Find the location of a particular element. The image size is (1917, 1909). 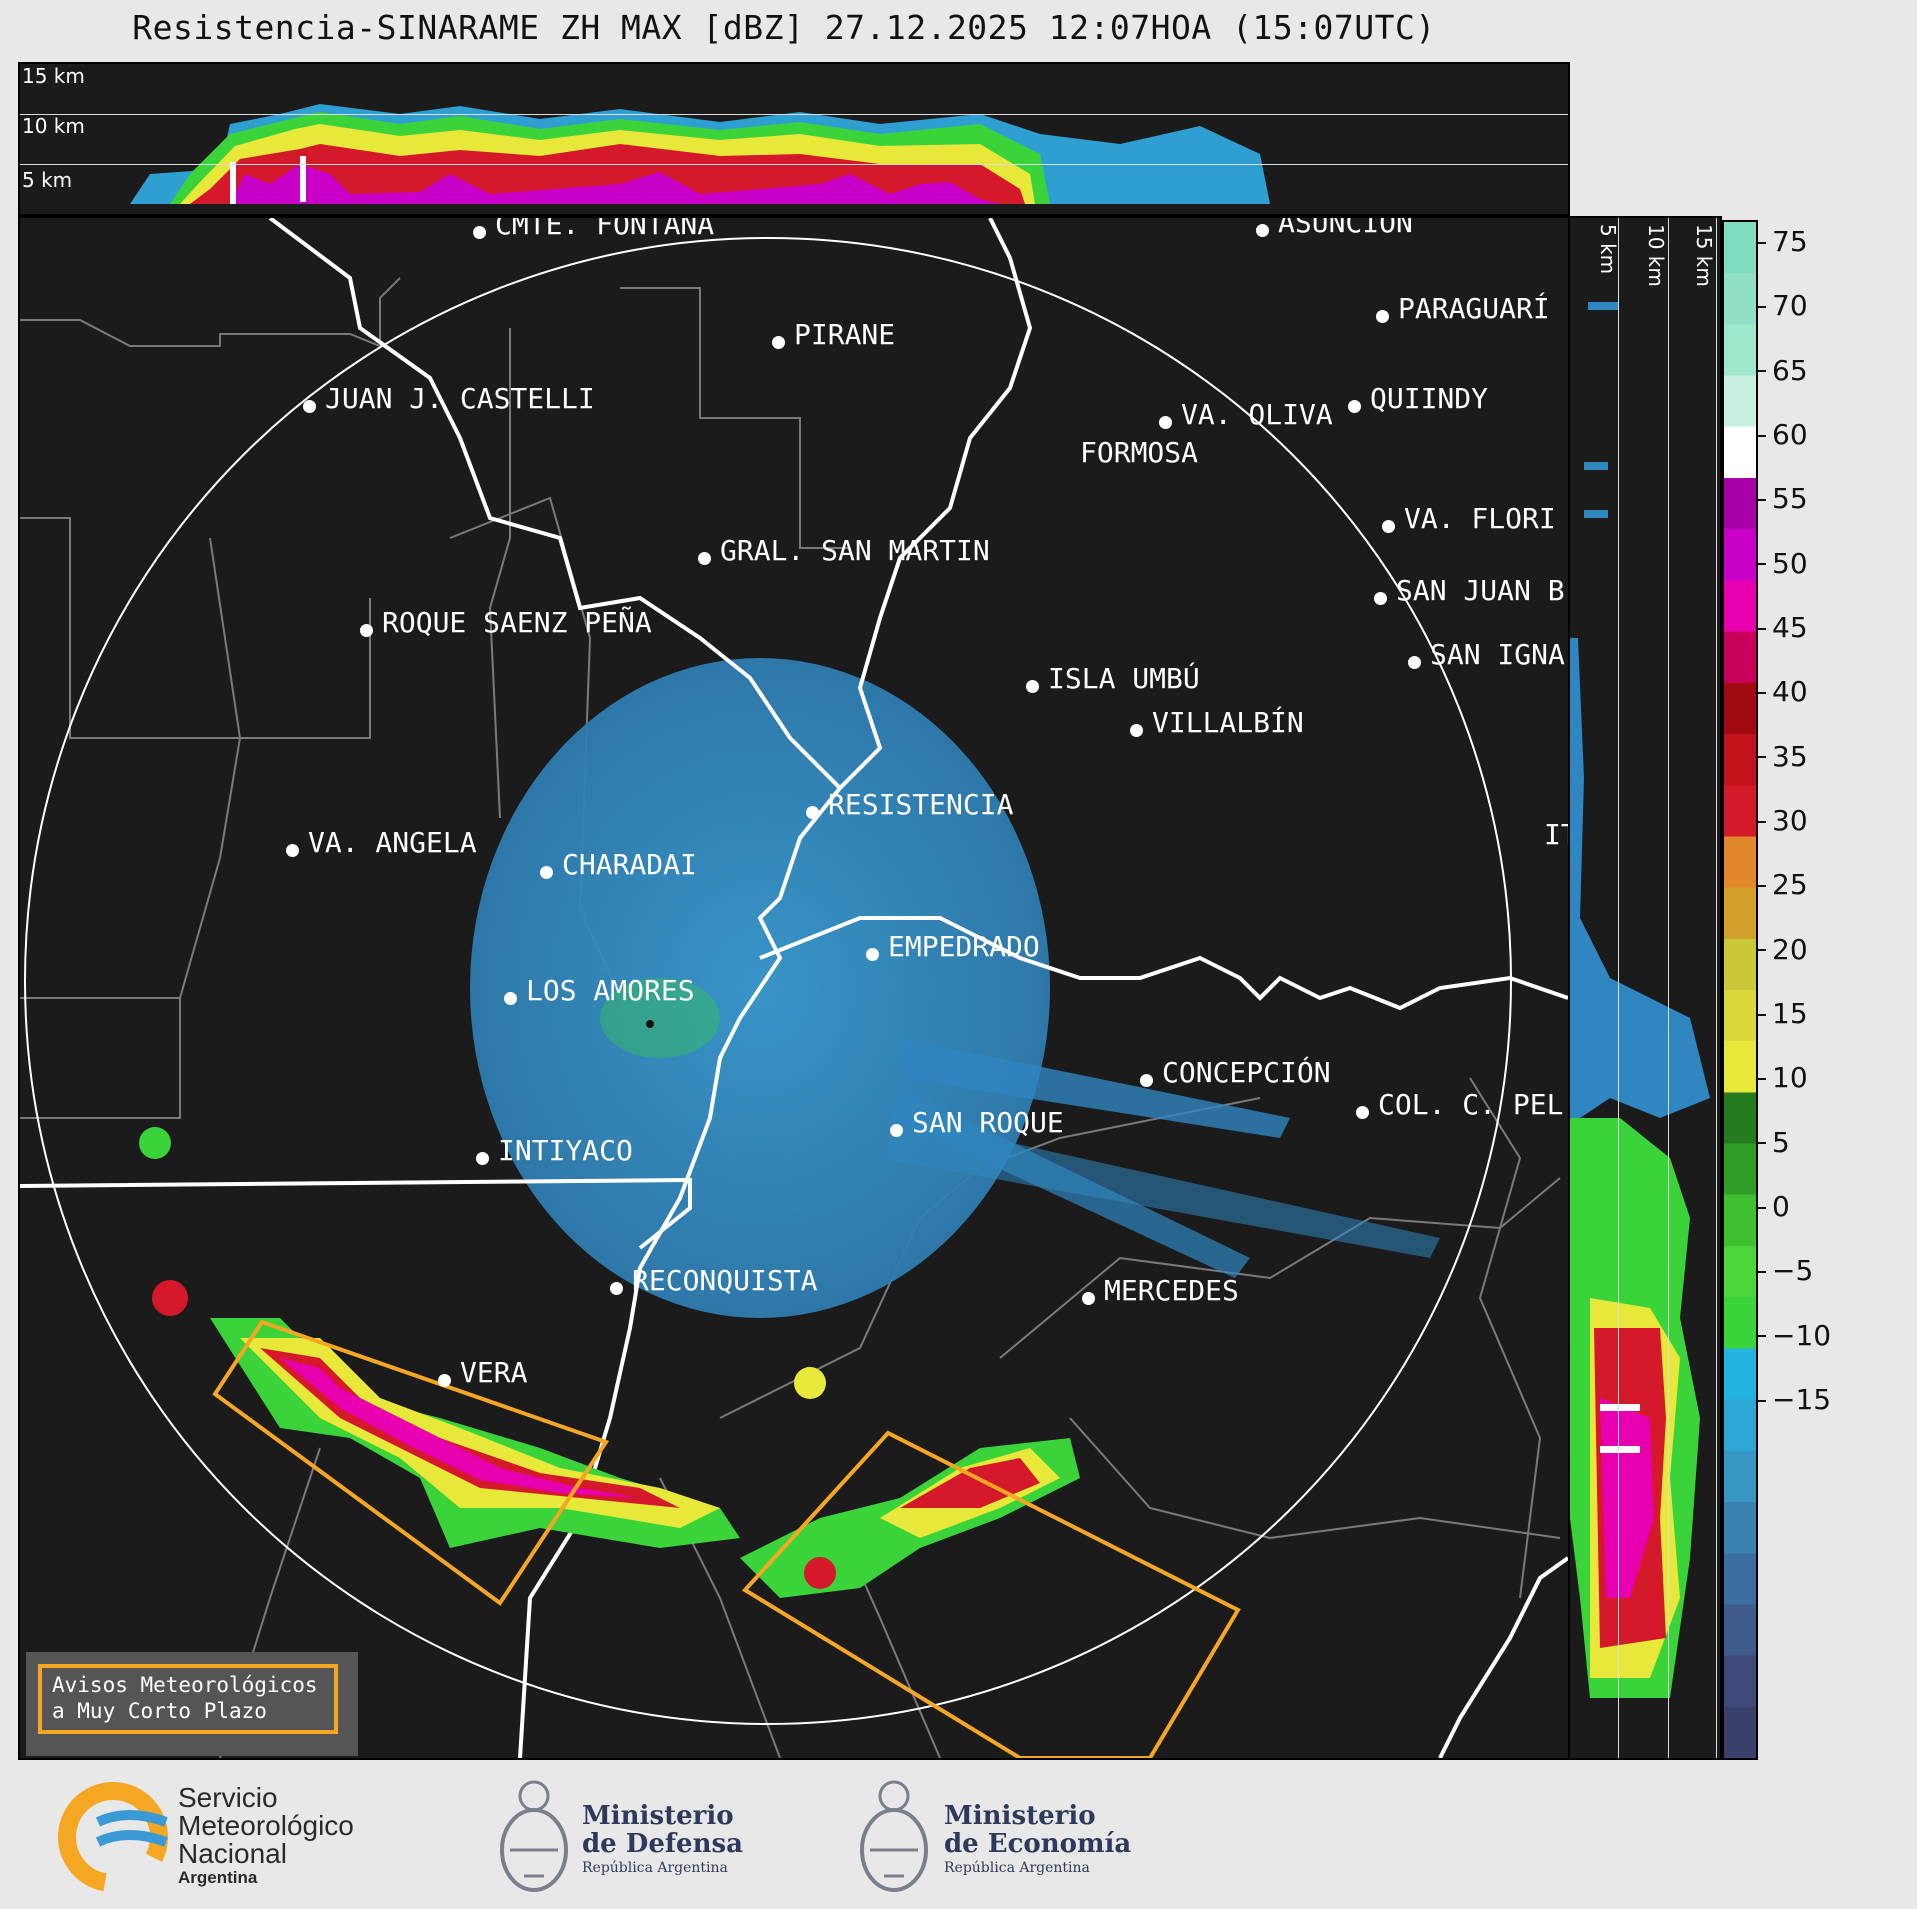

smn-logo-icon is located at coordinates (113, 1837).